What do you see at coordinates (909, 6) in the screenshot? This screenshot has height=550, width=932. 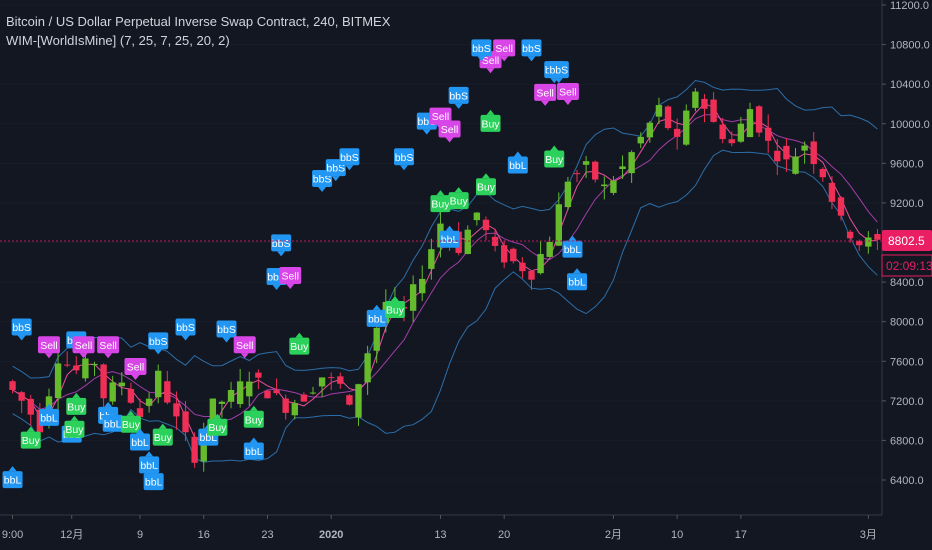 I see `y-tick-label: 11200.0` at bounding box center [909, 6].